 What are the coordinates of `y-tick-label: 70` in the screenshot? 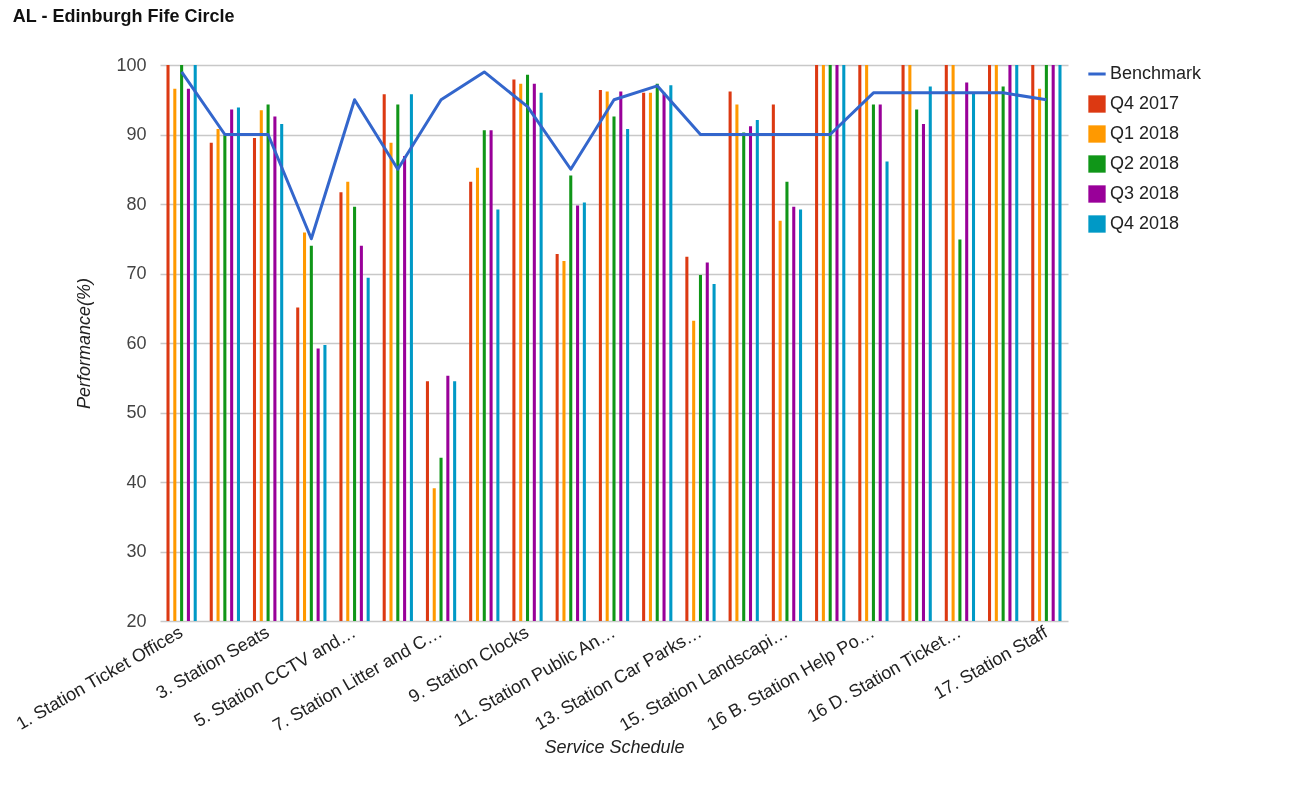 It's located at (136, 273).